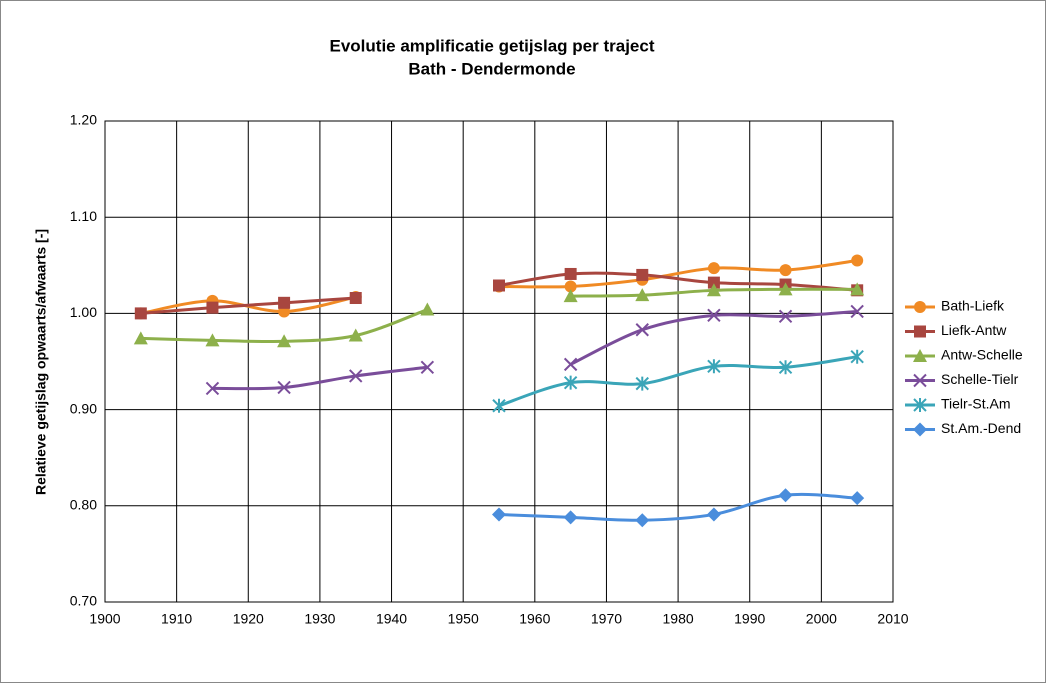  Describe the element at coordinates (491, 68) in the screenshot. I see `chart-subtitle: Bath - Dendermonde` at that location.